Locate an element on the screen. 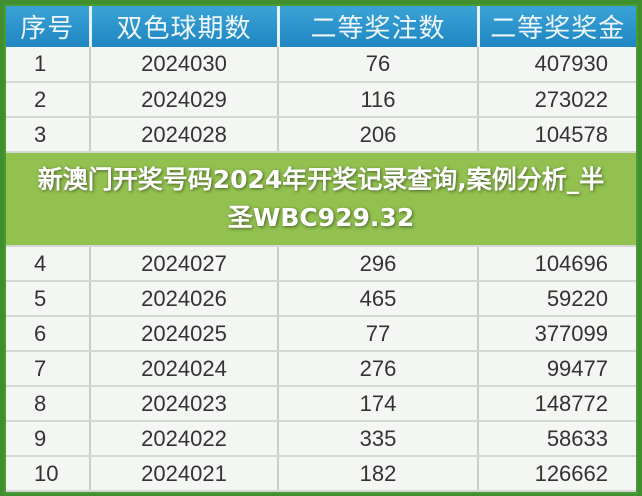 This screenshot has height=496, width=642. cell-prize: 407930 is located at coordinates (557, 65).